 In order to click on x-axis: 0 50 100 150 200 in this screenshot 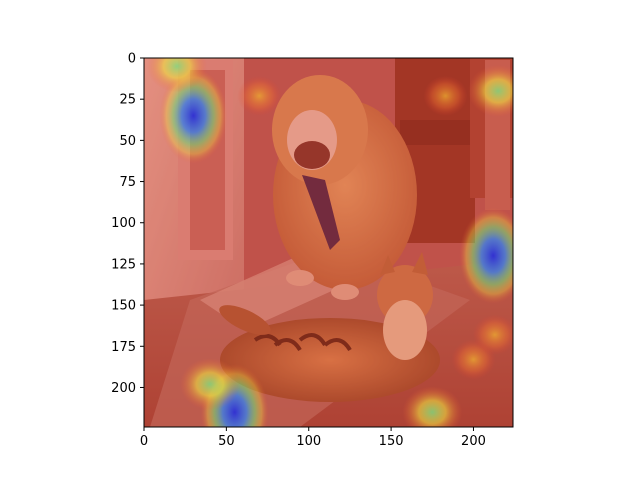, I will do `click(313, 438)`.